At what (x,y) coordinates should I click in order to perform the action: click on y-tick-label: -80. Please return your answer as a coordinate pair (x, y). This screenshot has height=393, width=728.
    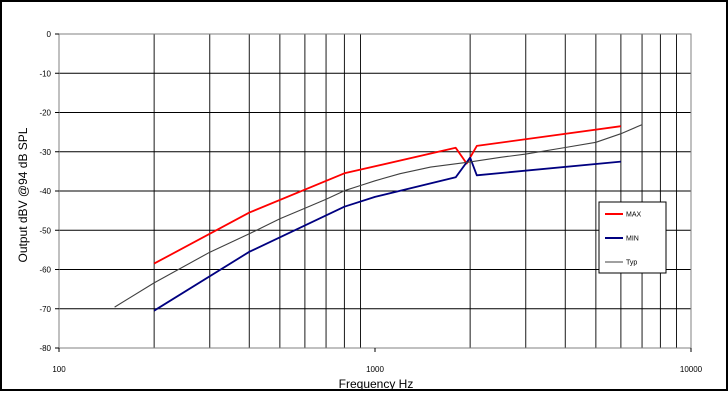
    Looking at the image, I should click on (45, 348).